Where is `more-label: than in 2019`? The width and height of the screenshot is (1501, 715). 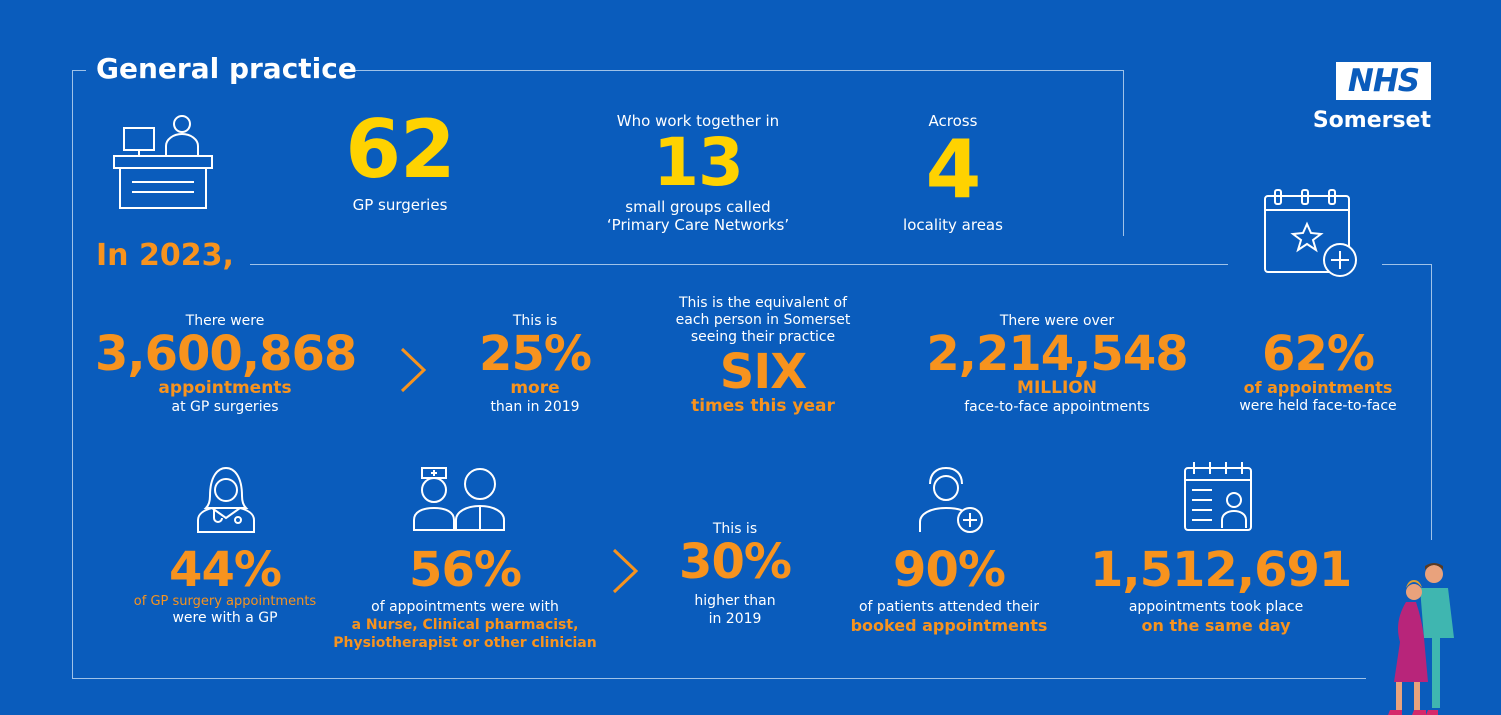
more-label: than in 2019 is located at coordinates (535, 407).